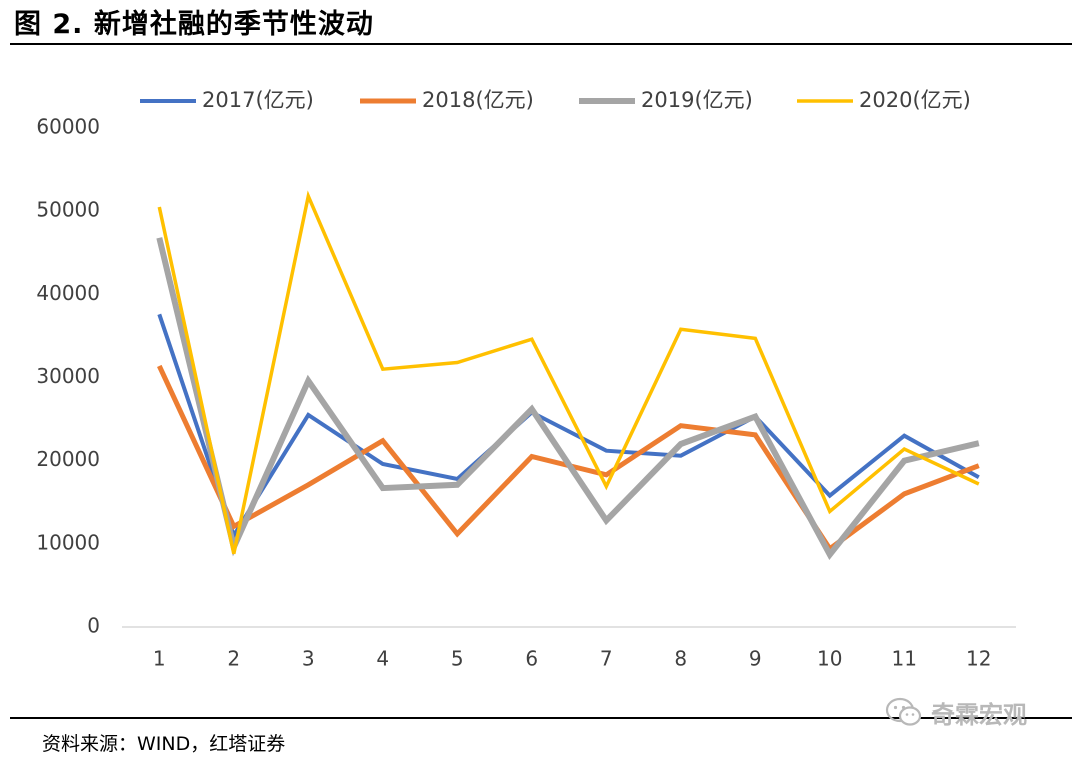  What do you see at coordinates (457, 659) in the screenshot?
I see `x-tick-label: 5` at bounding box center [457, 659].